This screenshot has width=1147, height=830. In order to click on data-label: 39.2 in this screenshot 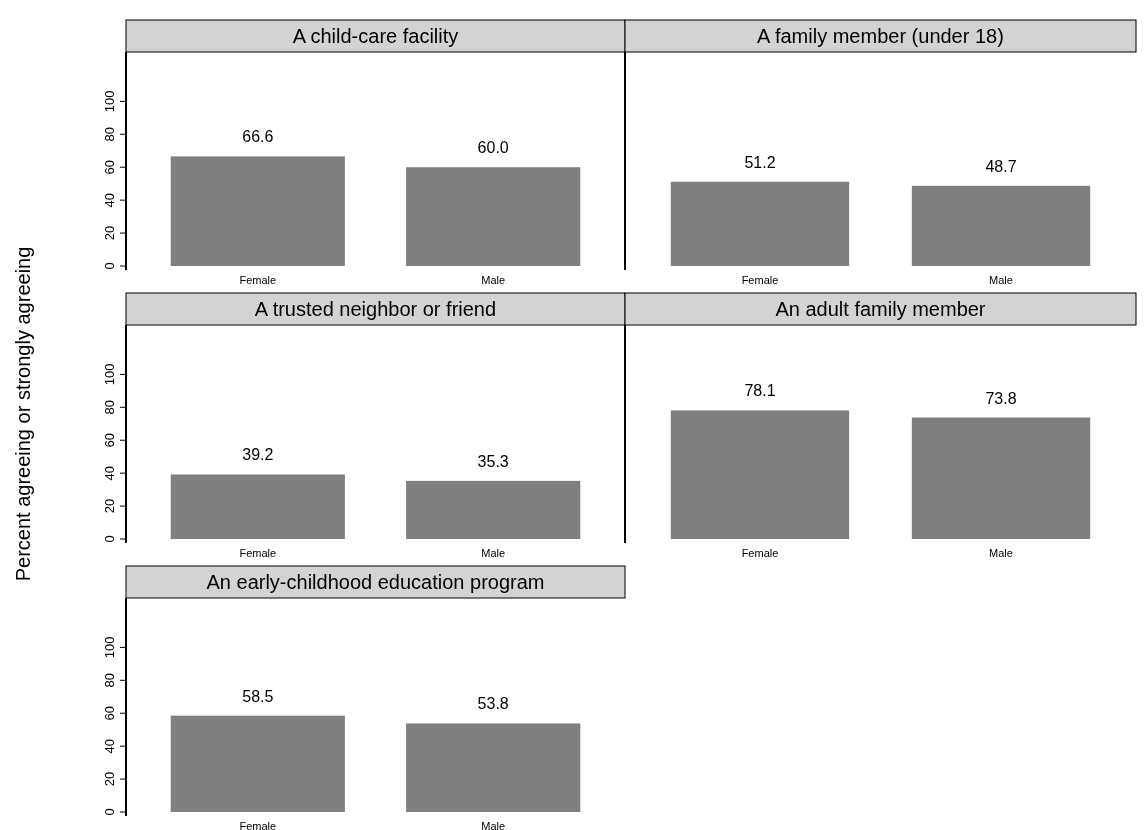, I will do `click(258, 455)`.